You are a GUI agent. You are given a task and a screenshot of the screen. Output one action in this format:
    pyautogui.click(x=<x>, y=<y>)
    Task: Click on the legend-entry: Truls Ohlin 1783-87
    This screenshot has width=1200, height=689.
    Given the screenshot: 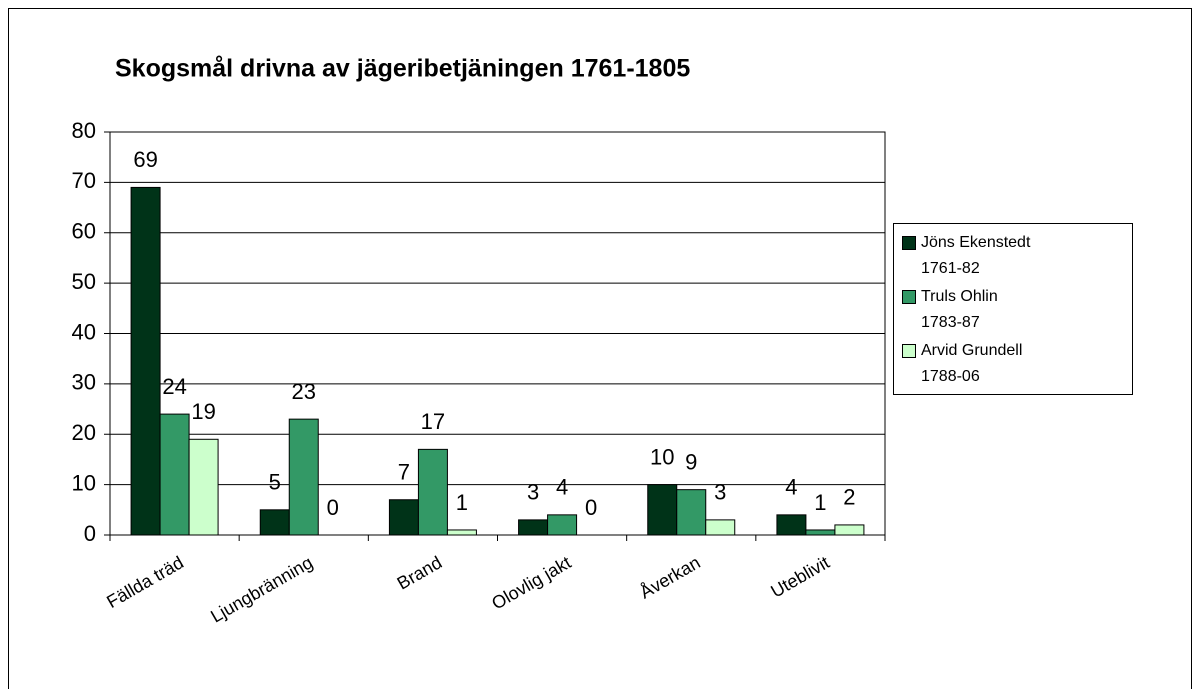 What is the action you would take?
    pyautogui.click(x=1013, y=310)
    